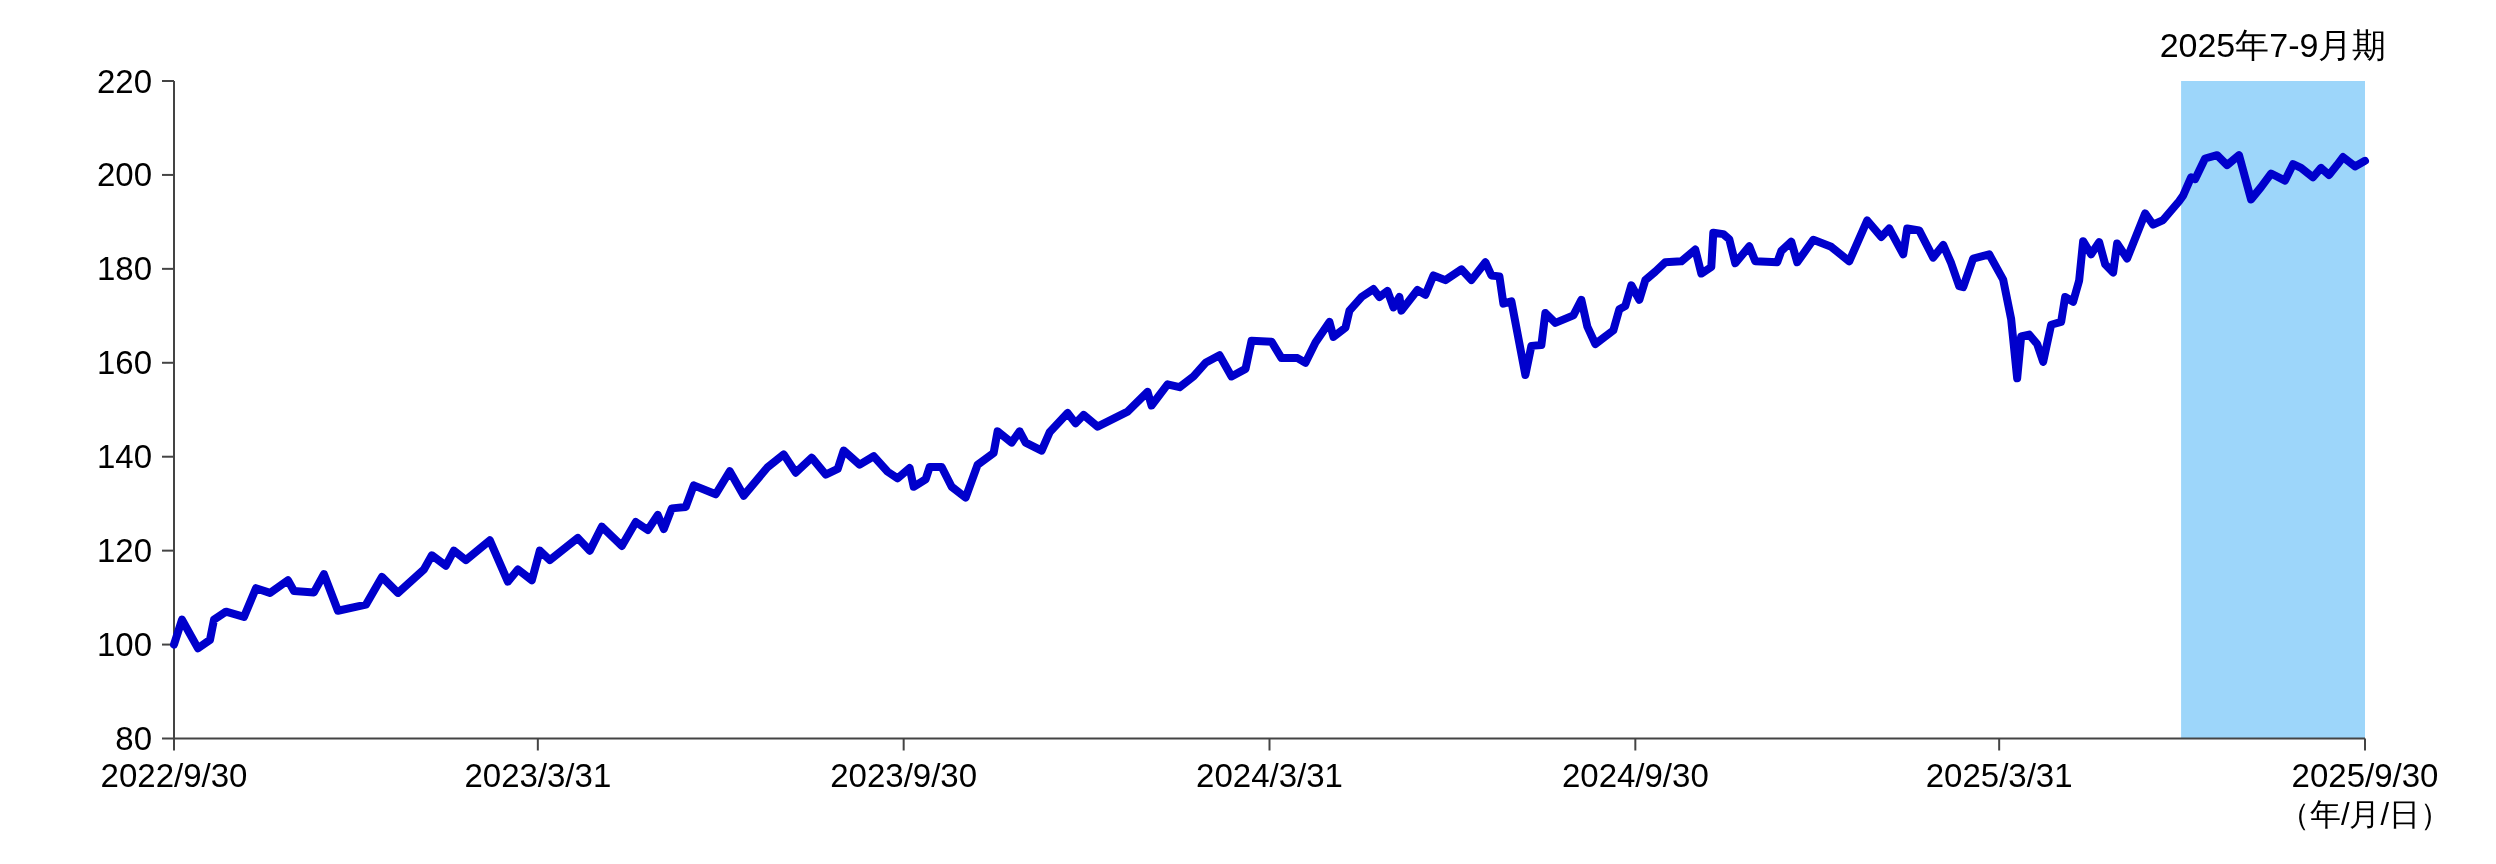 The width and height of the screenshot is (2496, 864). What do you see at coordinates (2365, 775) in the screenshot?
I see `x-tick-label: 2025/9/30` at bounding box center [2365, 775].